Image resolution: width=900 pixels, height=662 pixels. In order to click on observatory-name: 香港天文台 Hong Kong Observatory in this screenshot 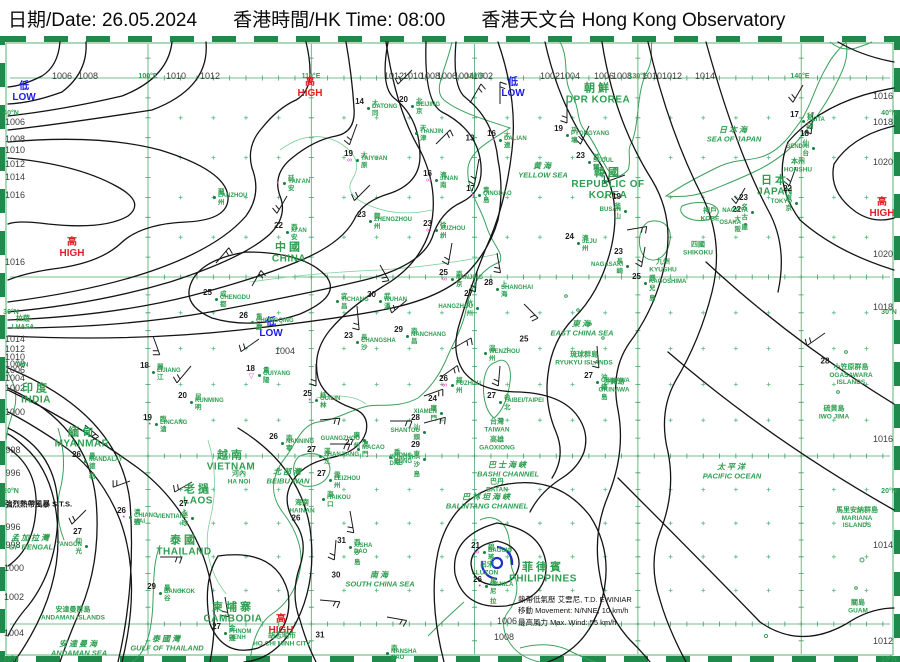, I will do `click(633, 20)`.